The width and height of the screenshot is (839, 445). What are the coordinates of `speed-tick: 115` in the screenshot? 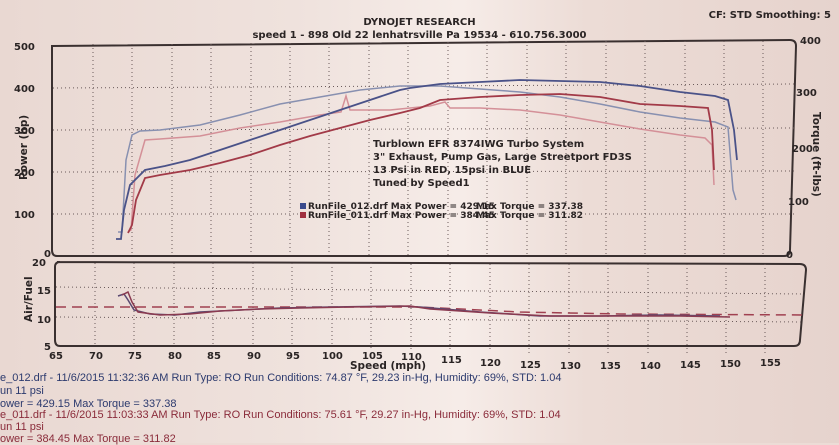 It's located at (451, 360).